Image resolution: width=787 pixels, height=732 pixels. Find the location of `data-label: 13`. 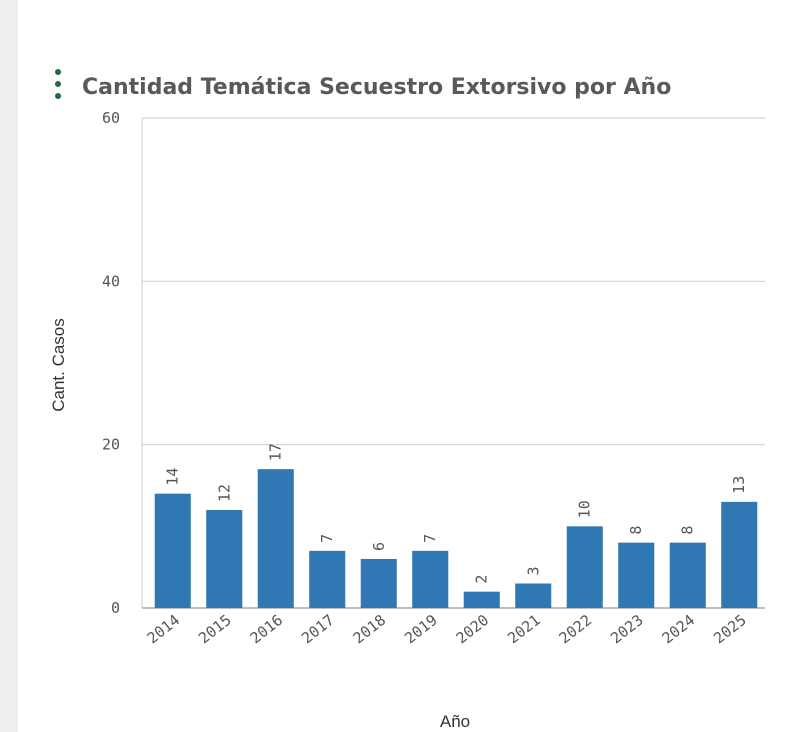

data-label: 13 is located at coordinates (739, 485).